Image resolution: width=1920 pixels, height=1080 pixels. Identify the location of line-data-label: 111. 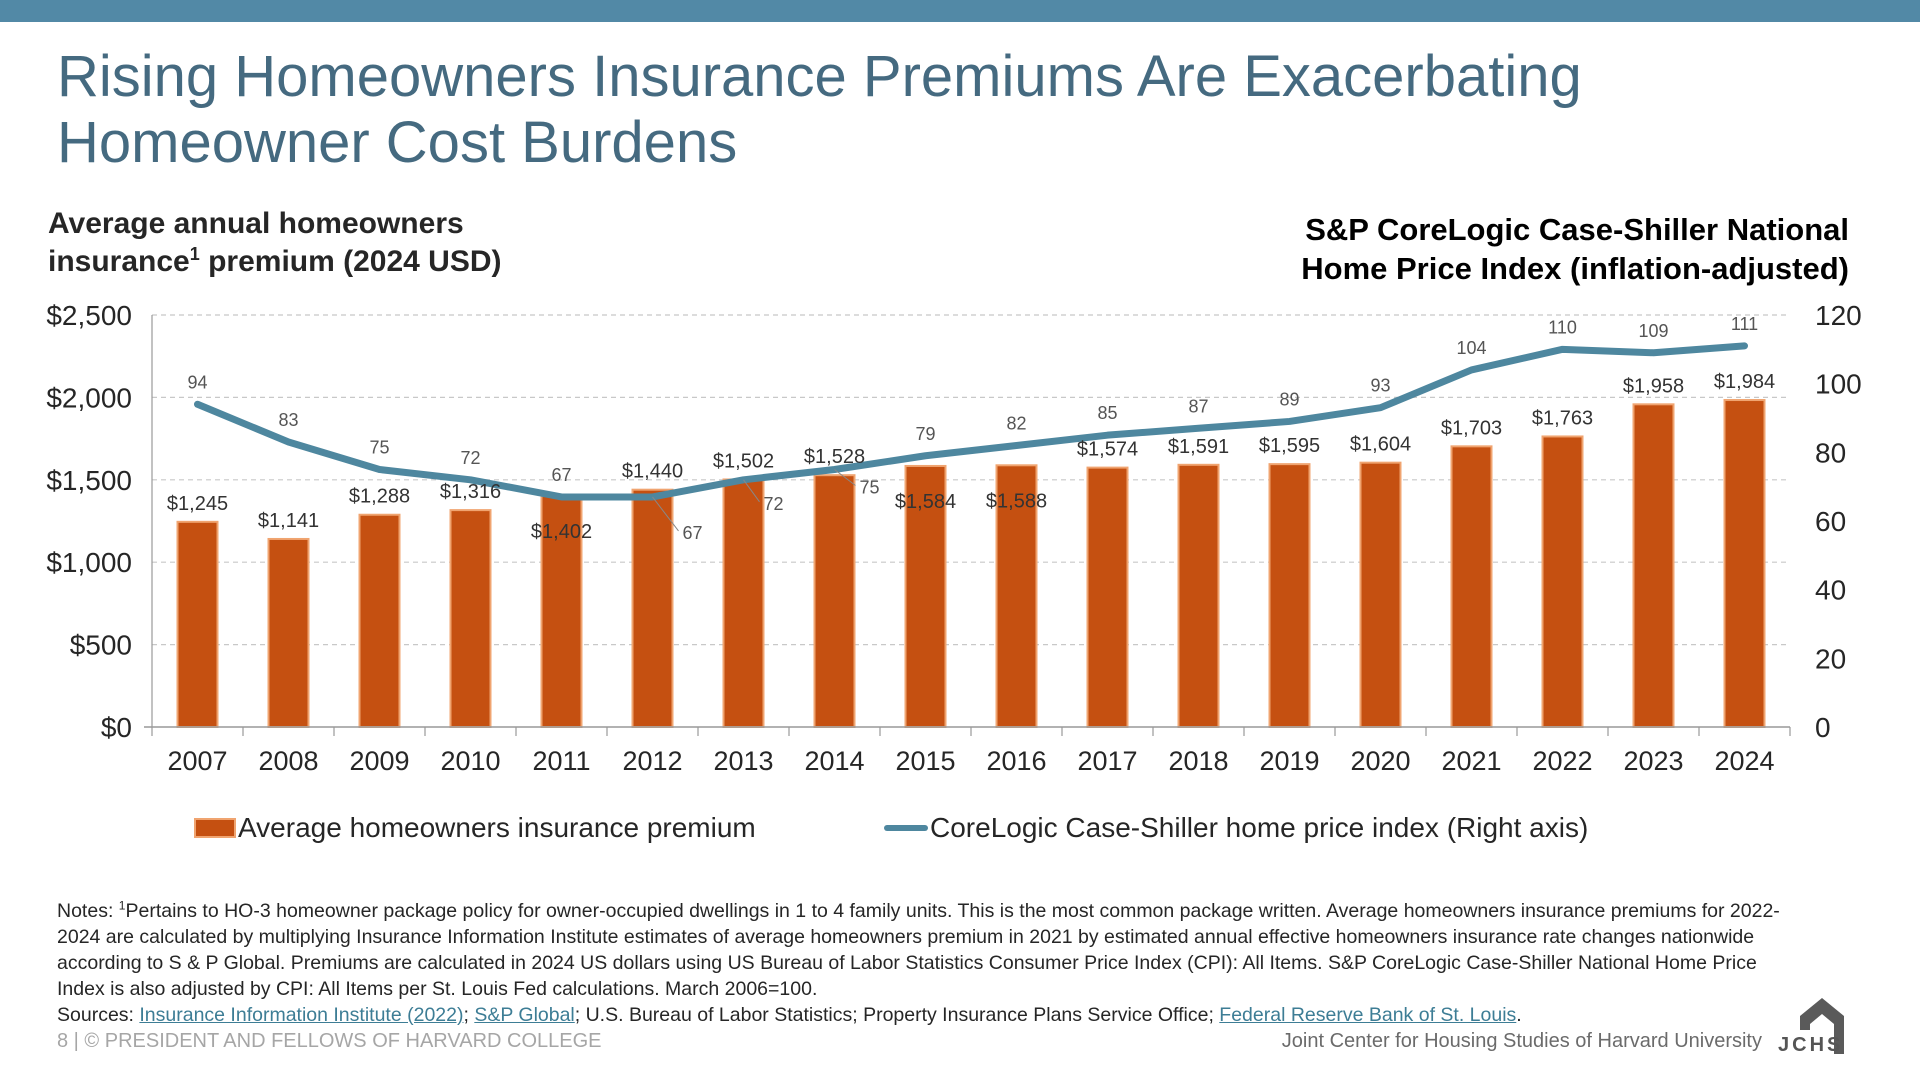
(1744, 324).